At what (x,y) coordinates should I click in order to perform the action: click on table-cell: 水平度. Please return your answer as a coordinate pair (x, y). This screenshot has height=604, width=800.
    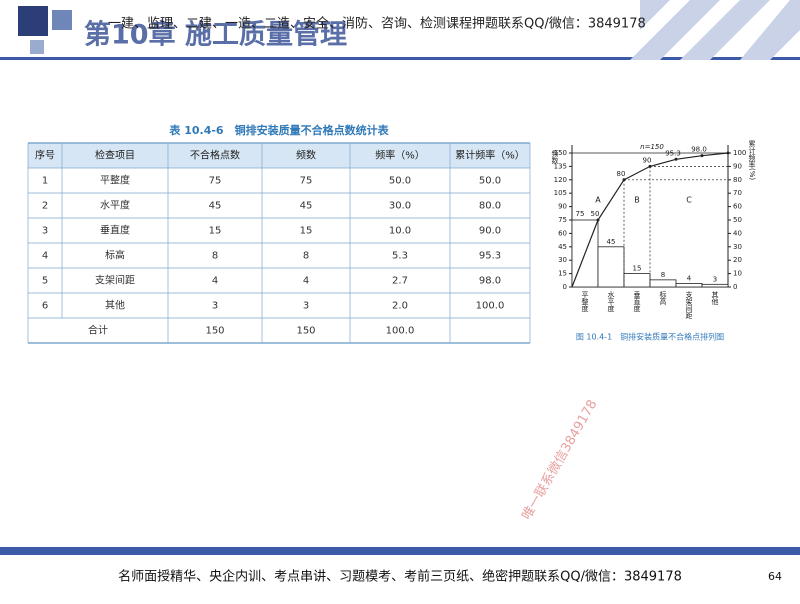
    Looking at the image, I should click on (115, 205).